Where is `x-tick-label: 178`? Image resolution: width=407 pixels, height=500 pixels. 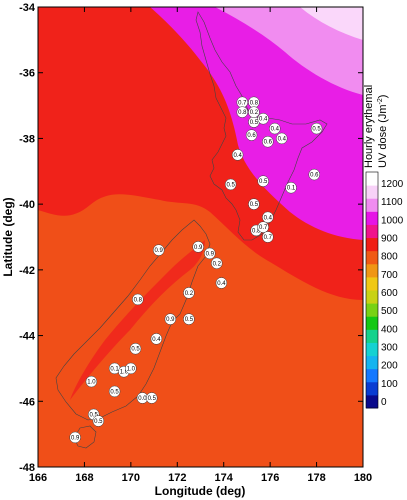
x-tick-label: 178 is located at coordinates (316, 478).